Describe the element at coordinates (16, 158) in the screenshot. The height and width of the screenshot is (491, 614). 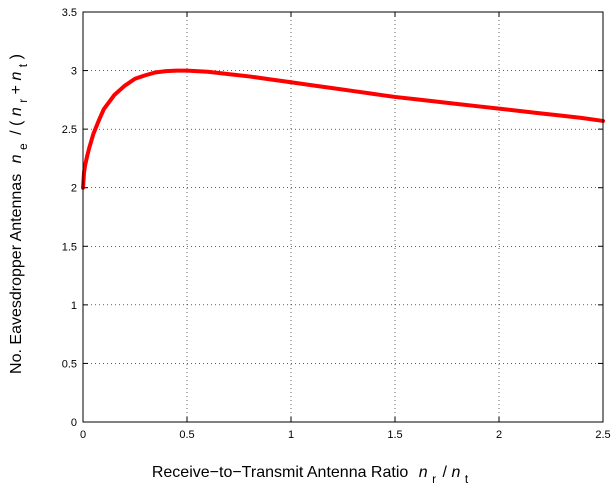
I see `y-axis-symbol-n: n` at that location.